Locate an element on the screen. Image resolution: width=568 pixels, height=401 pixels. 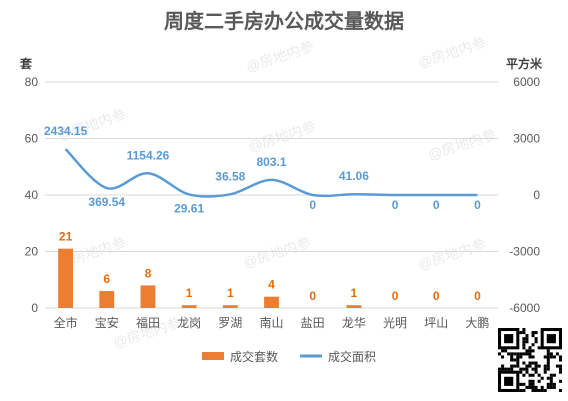
right-tick-label: 0 is located at coordinates (536, 195).